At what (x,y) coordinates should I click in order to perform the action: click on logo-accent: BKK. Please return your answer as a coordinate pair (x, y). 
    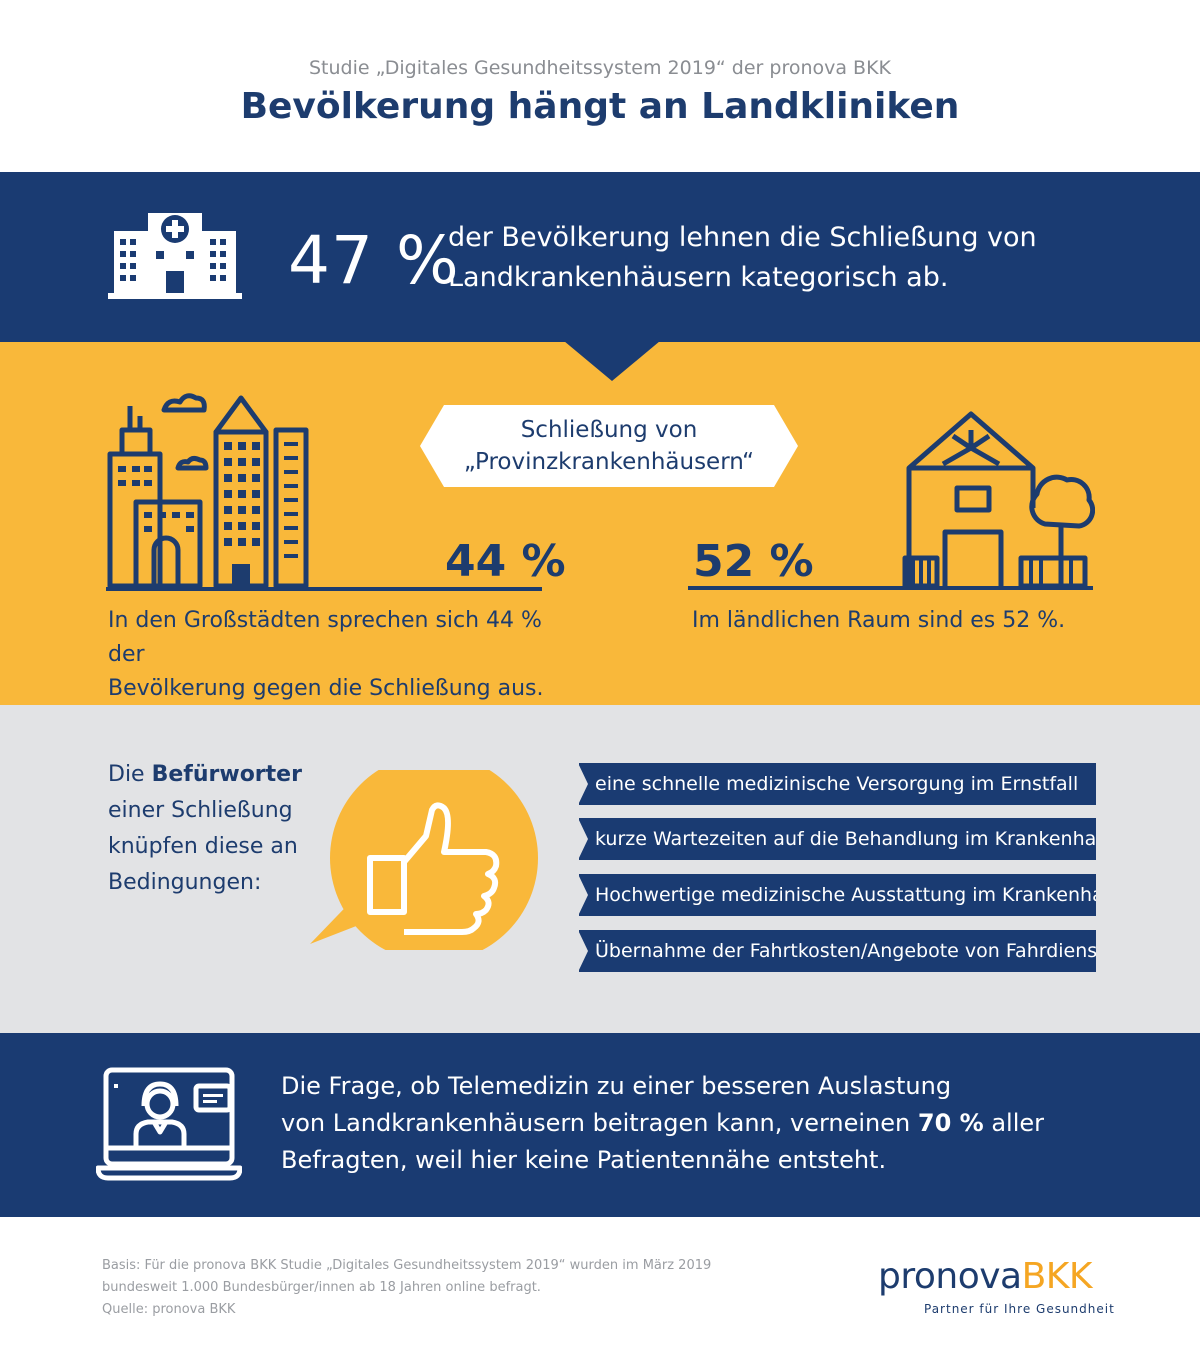
    Looking at the image, I should click on (1057, 1276).